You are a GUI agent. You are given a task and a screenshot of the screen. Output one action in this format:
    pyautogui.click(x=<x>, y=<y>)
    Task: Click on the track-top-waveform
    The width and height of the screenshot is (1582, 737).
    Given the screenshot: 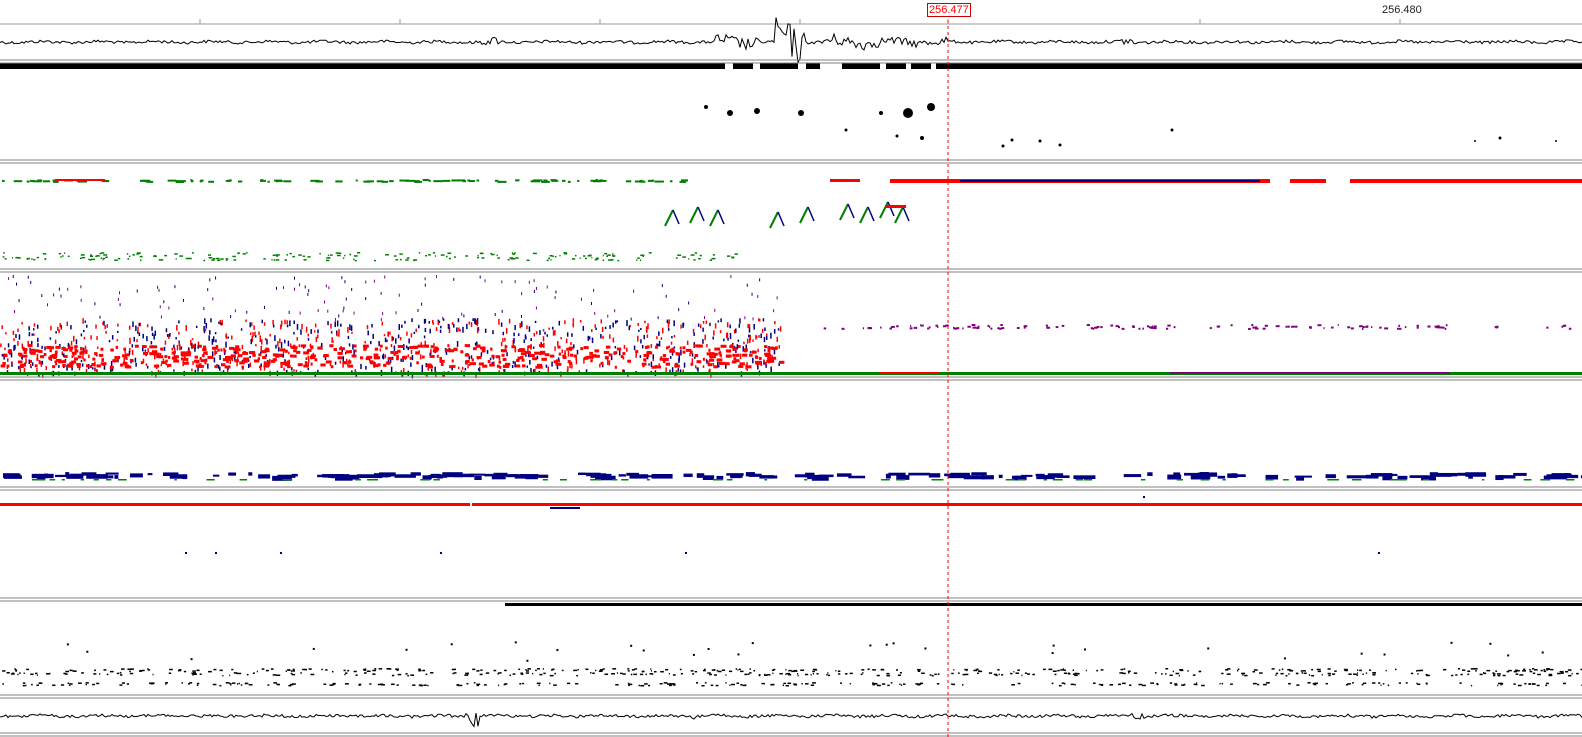 What is the action you would take?
    pyautogui.click(x=791, y=41)
    